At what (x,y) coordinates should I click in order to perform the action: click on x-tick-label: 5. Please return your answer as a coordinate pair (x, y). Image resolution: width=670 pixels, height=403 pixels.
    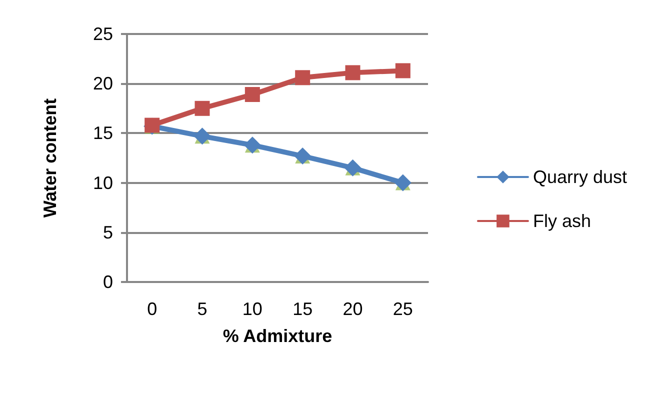
    Looking at the image, I should click on (202, 309).